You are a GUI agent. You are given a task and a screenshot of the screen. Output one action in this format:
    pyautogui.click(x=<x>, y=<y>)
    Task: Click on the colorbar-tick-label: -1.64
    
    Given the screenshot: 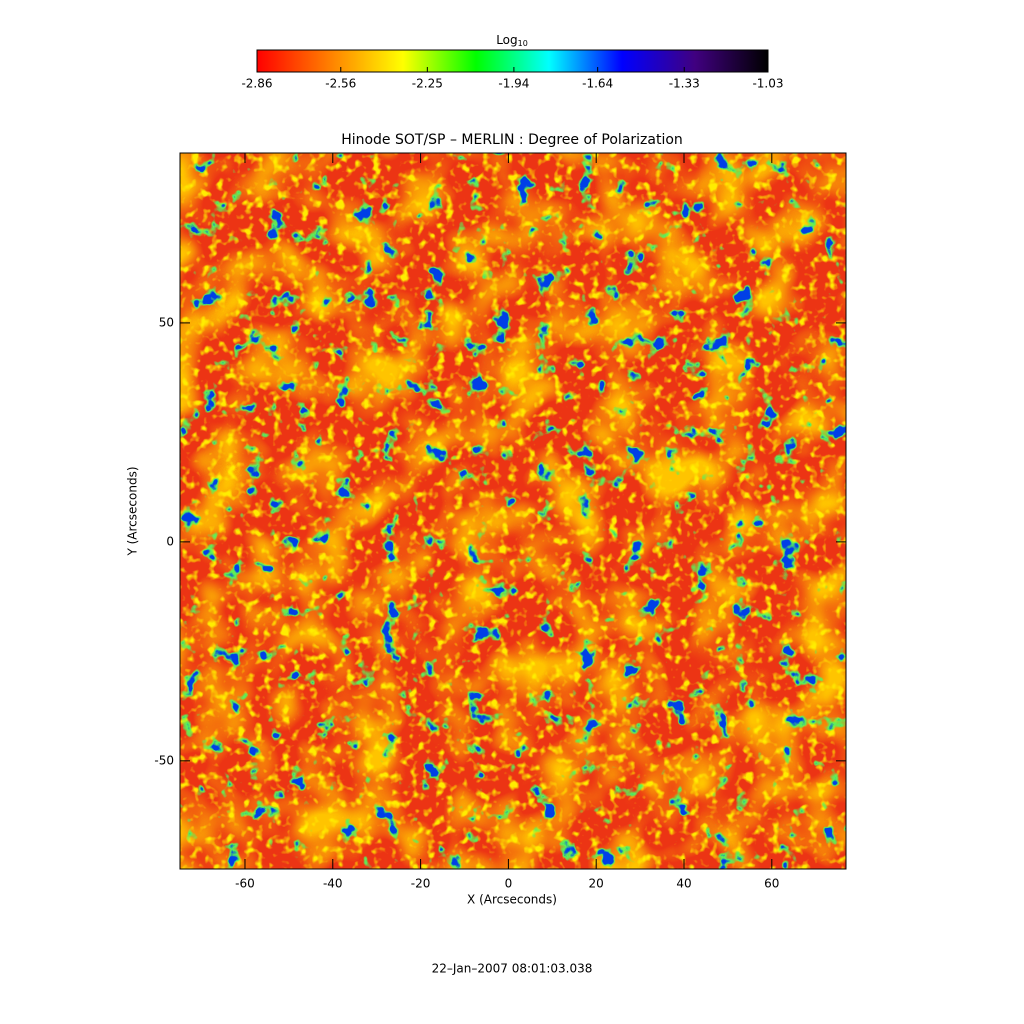 What is the action you would take?
    pyautogui.click(x=597, y=84)
    